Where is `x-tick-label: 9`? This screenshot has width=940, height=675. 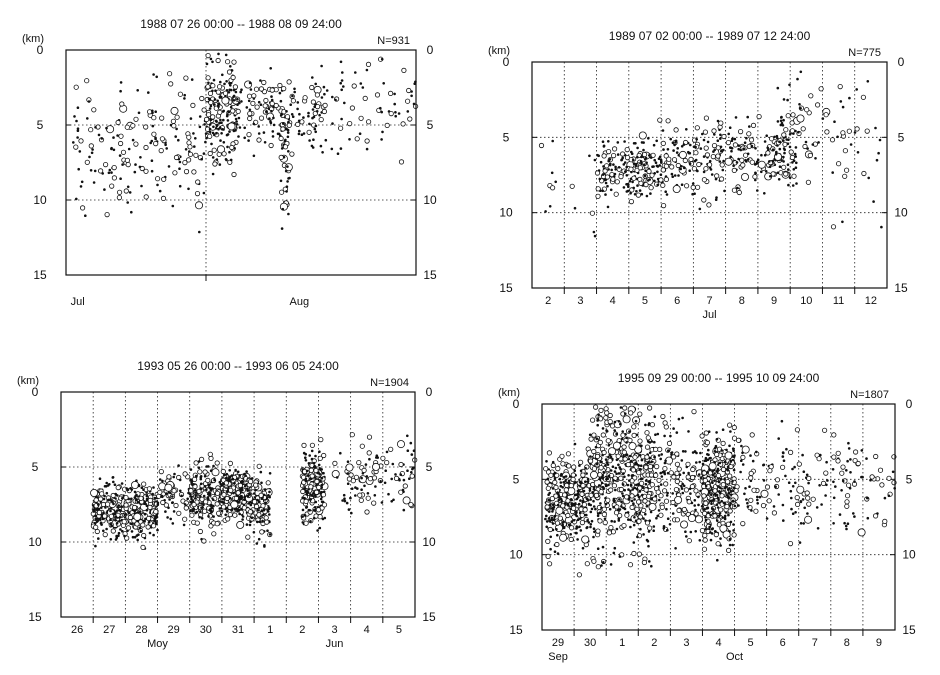
x-tick-label: 9 is located at coordinates (879, 643).